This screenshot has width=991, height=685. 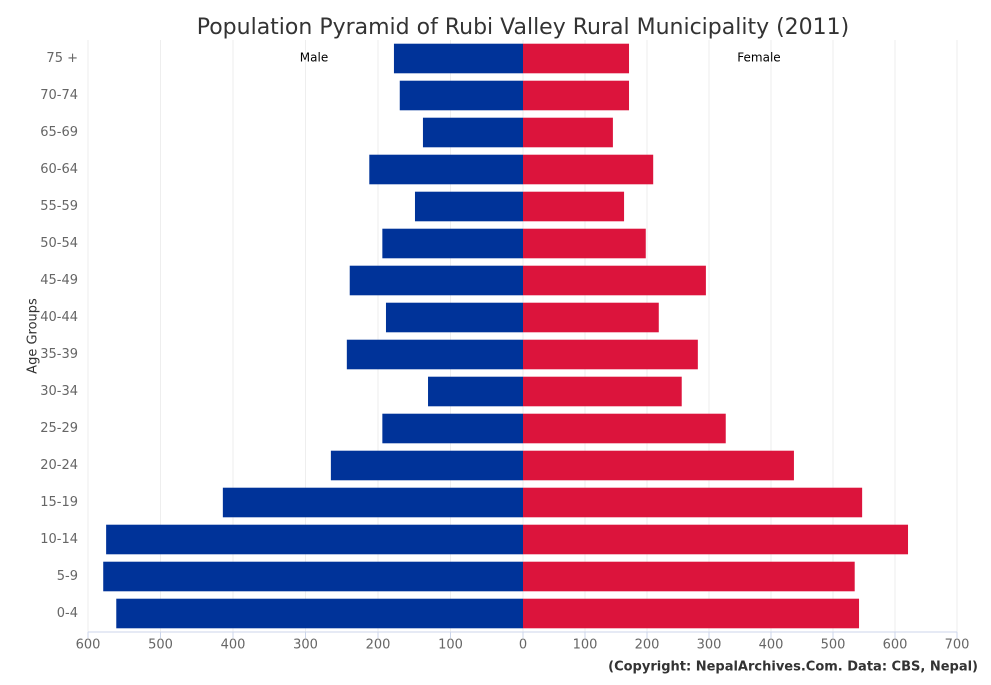 What do you see at coordinates (59, 391) in the screenshot?
I see `y-tick-label: 30-34` at bounding box center [59, 391].